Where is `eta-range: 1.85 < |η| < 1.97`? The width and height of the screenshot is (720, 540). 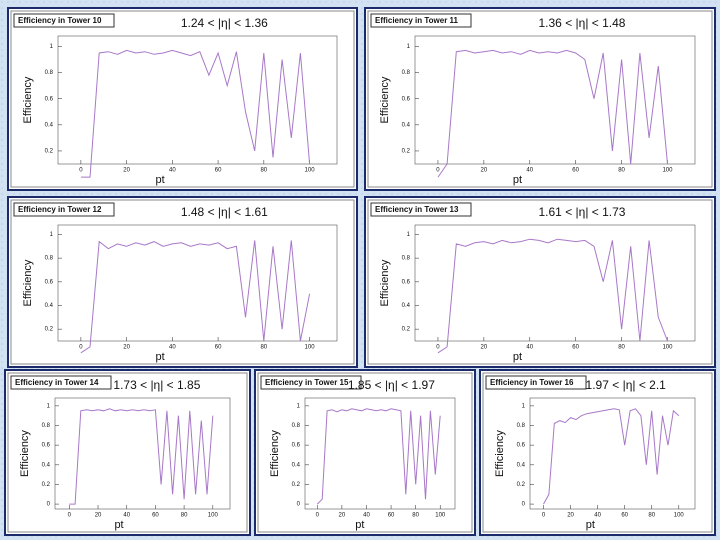
eta-range: 1.85 < |η| < 1.97 is located at coordinates (391, 385).